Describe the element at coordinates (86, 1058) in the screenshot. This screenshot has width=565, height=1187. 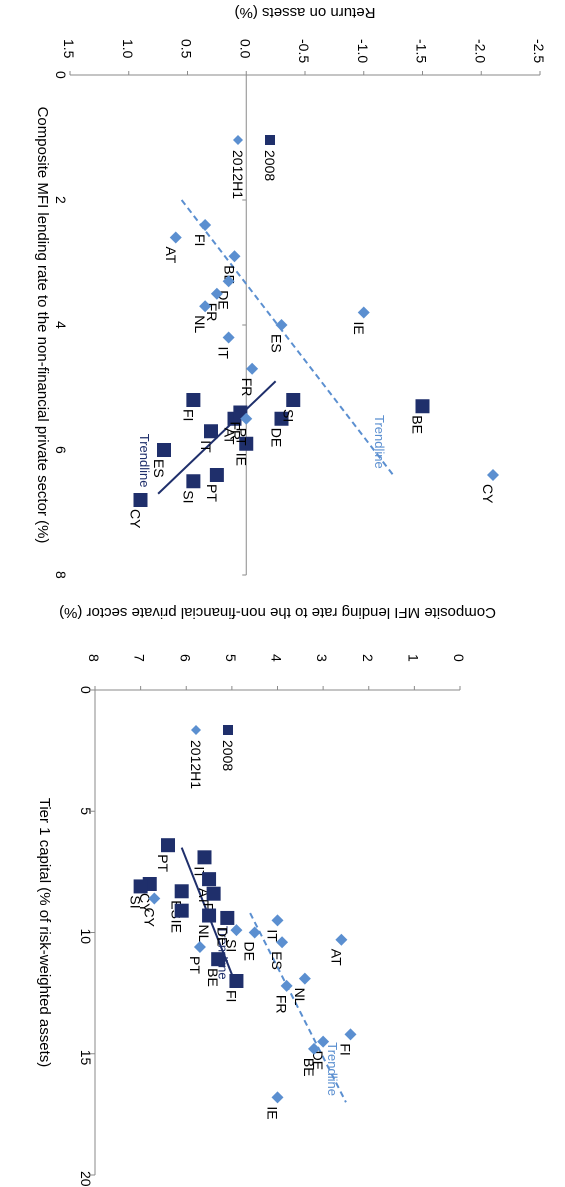
I see `x-tick-label: 15` at that location.